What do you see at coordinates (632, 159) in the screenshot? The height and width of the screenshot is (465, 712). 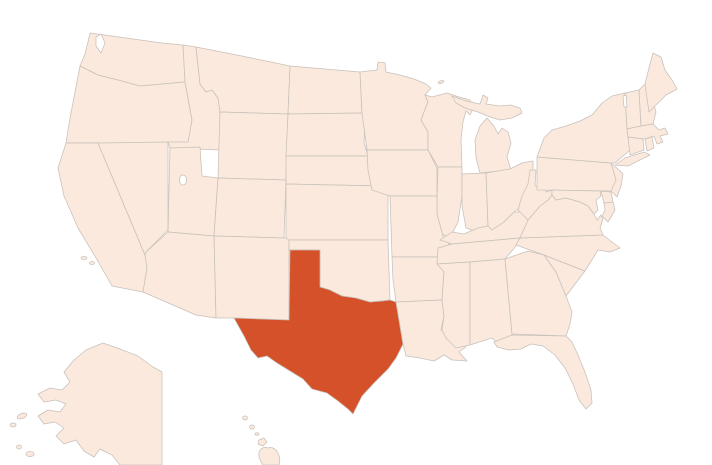 I see `long-island` at bounding box center [632, 159].